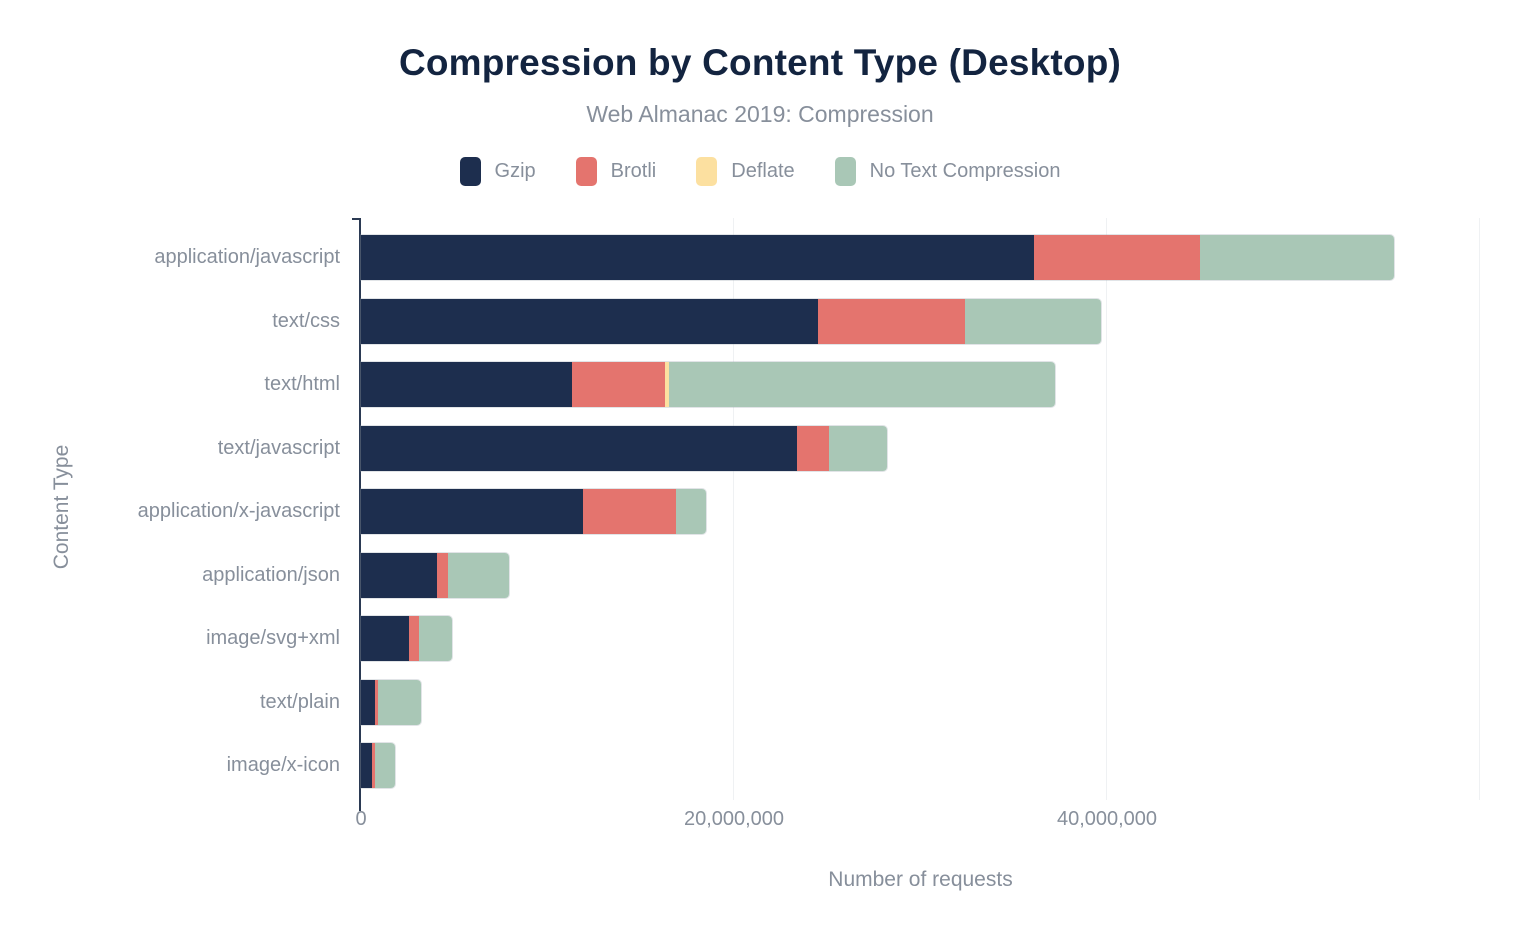  I want to click on y-axis-title: Content Type, so click(61, 507).